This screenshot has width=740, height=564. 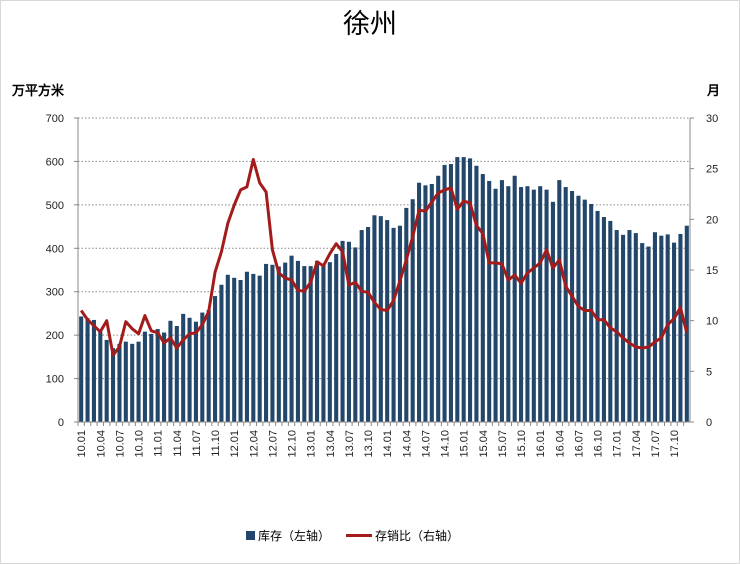 I want to click on x-tick-label: 12.04, so click(x=254, y=444).